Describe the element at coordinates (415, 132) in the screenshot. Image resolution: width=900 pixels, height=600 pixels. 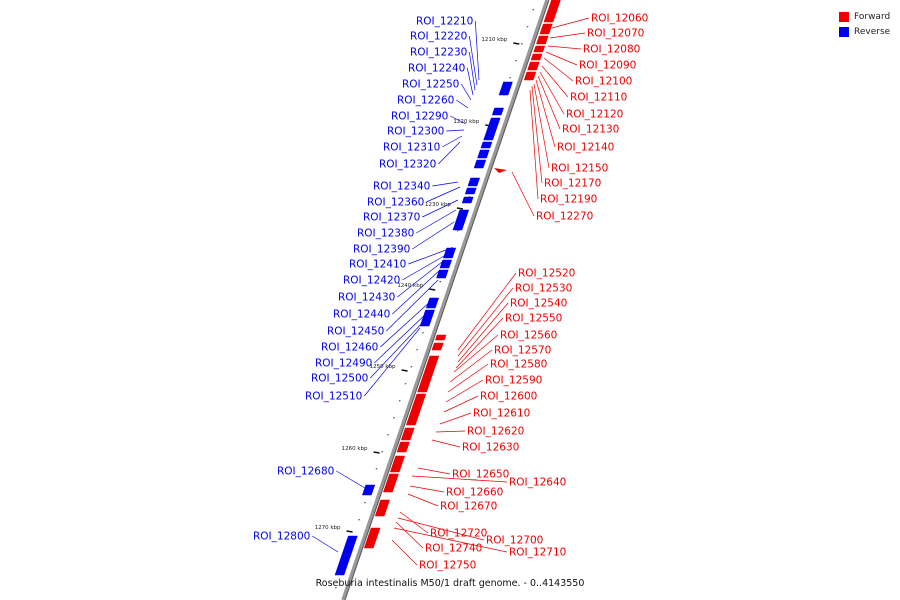
I see `reverse-gene-label: ROI_12300` at that location.